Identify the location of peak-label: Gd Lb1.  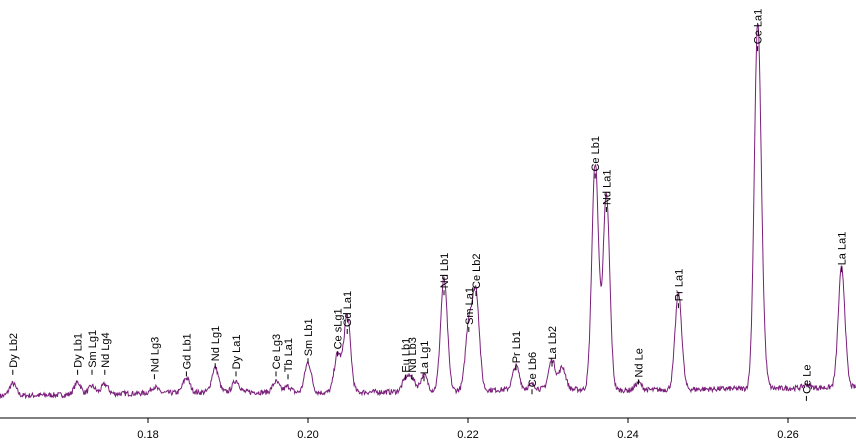
(187, 351).